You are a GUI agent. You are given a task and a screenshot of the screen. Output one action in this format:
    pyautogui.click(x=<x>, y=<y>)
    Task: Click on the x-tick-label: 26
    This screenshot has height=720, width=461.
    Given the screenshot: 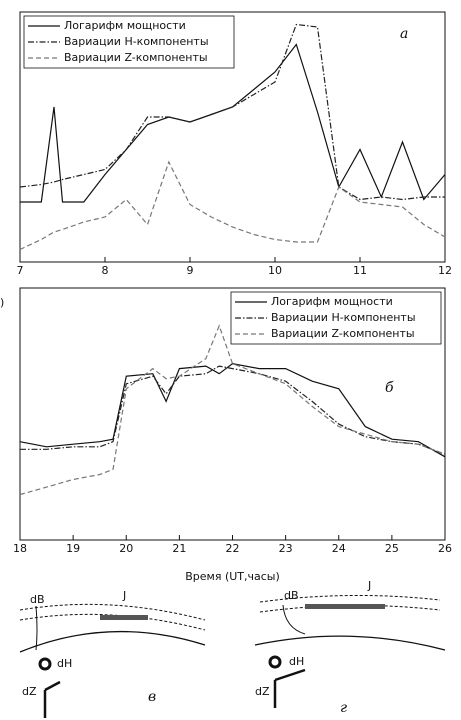 What is the action you would take?
    pyautogui.click(x=445, y=548)
    